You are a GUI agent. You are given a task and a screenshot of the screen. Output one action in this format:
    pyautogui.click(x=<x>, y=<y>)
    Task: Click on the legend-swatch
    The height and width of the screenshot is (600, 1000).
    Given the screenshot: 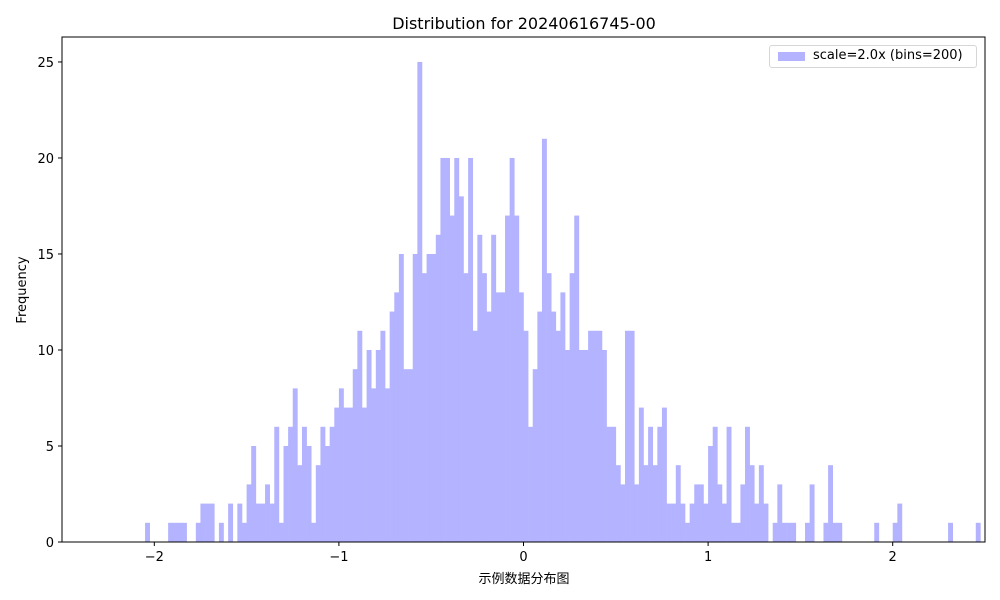 What is the action you would take?
    pyautogui.click(x=791, y=56)
    